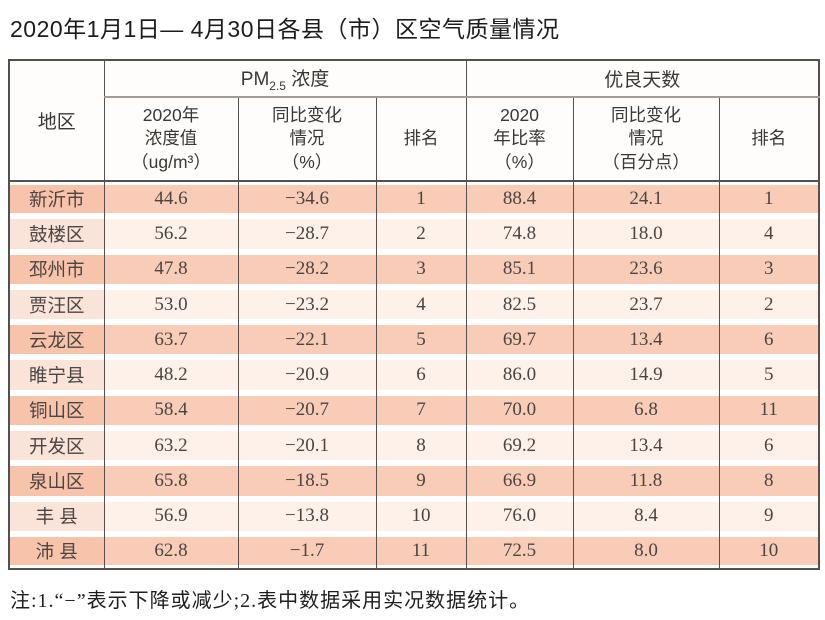 This screenshot has height=620, width=825. I want to click on pm-change-cell: −22.1, so click(307, 340).